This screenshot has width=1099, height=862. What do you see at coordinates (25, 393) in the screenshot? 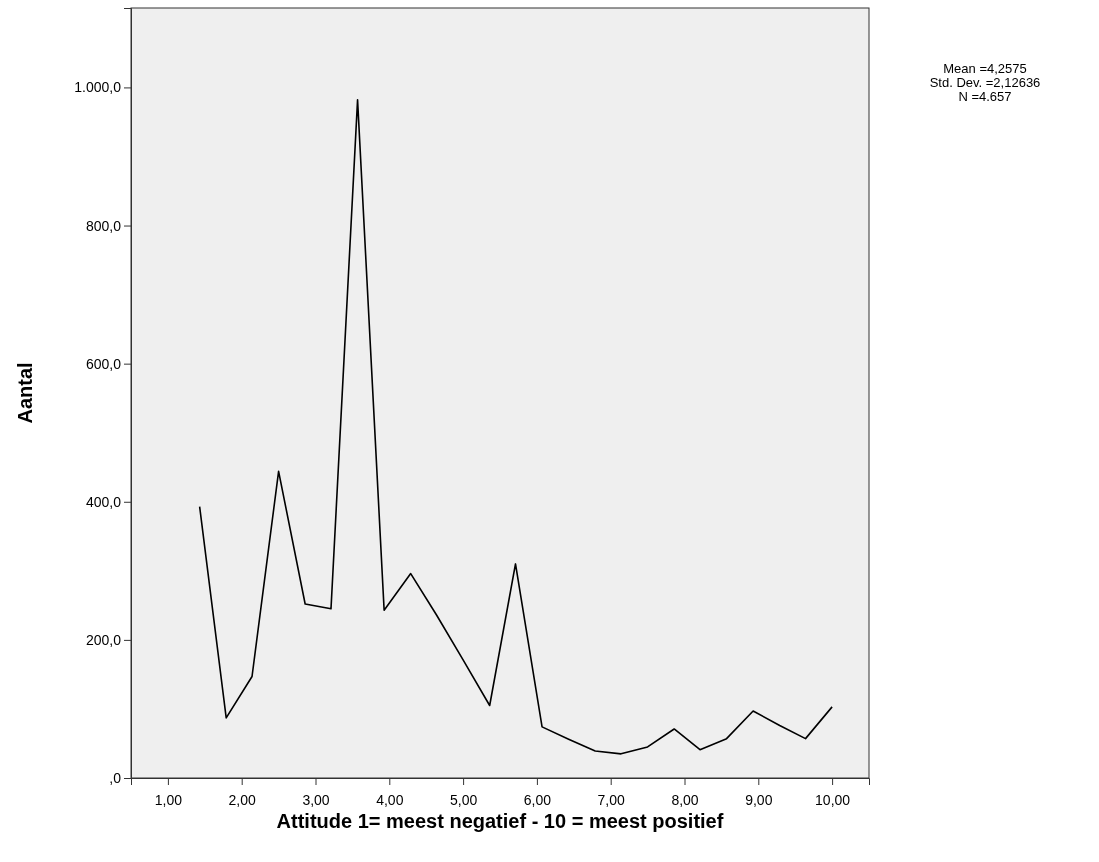
I see `y-axis-title: Aantal` at bounding box center [25, 393].